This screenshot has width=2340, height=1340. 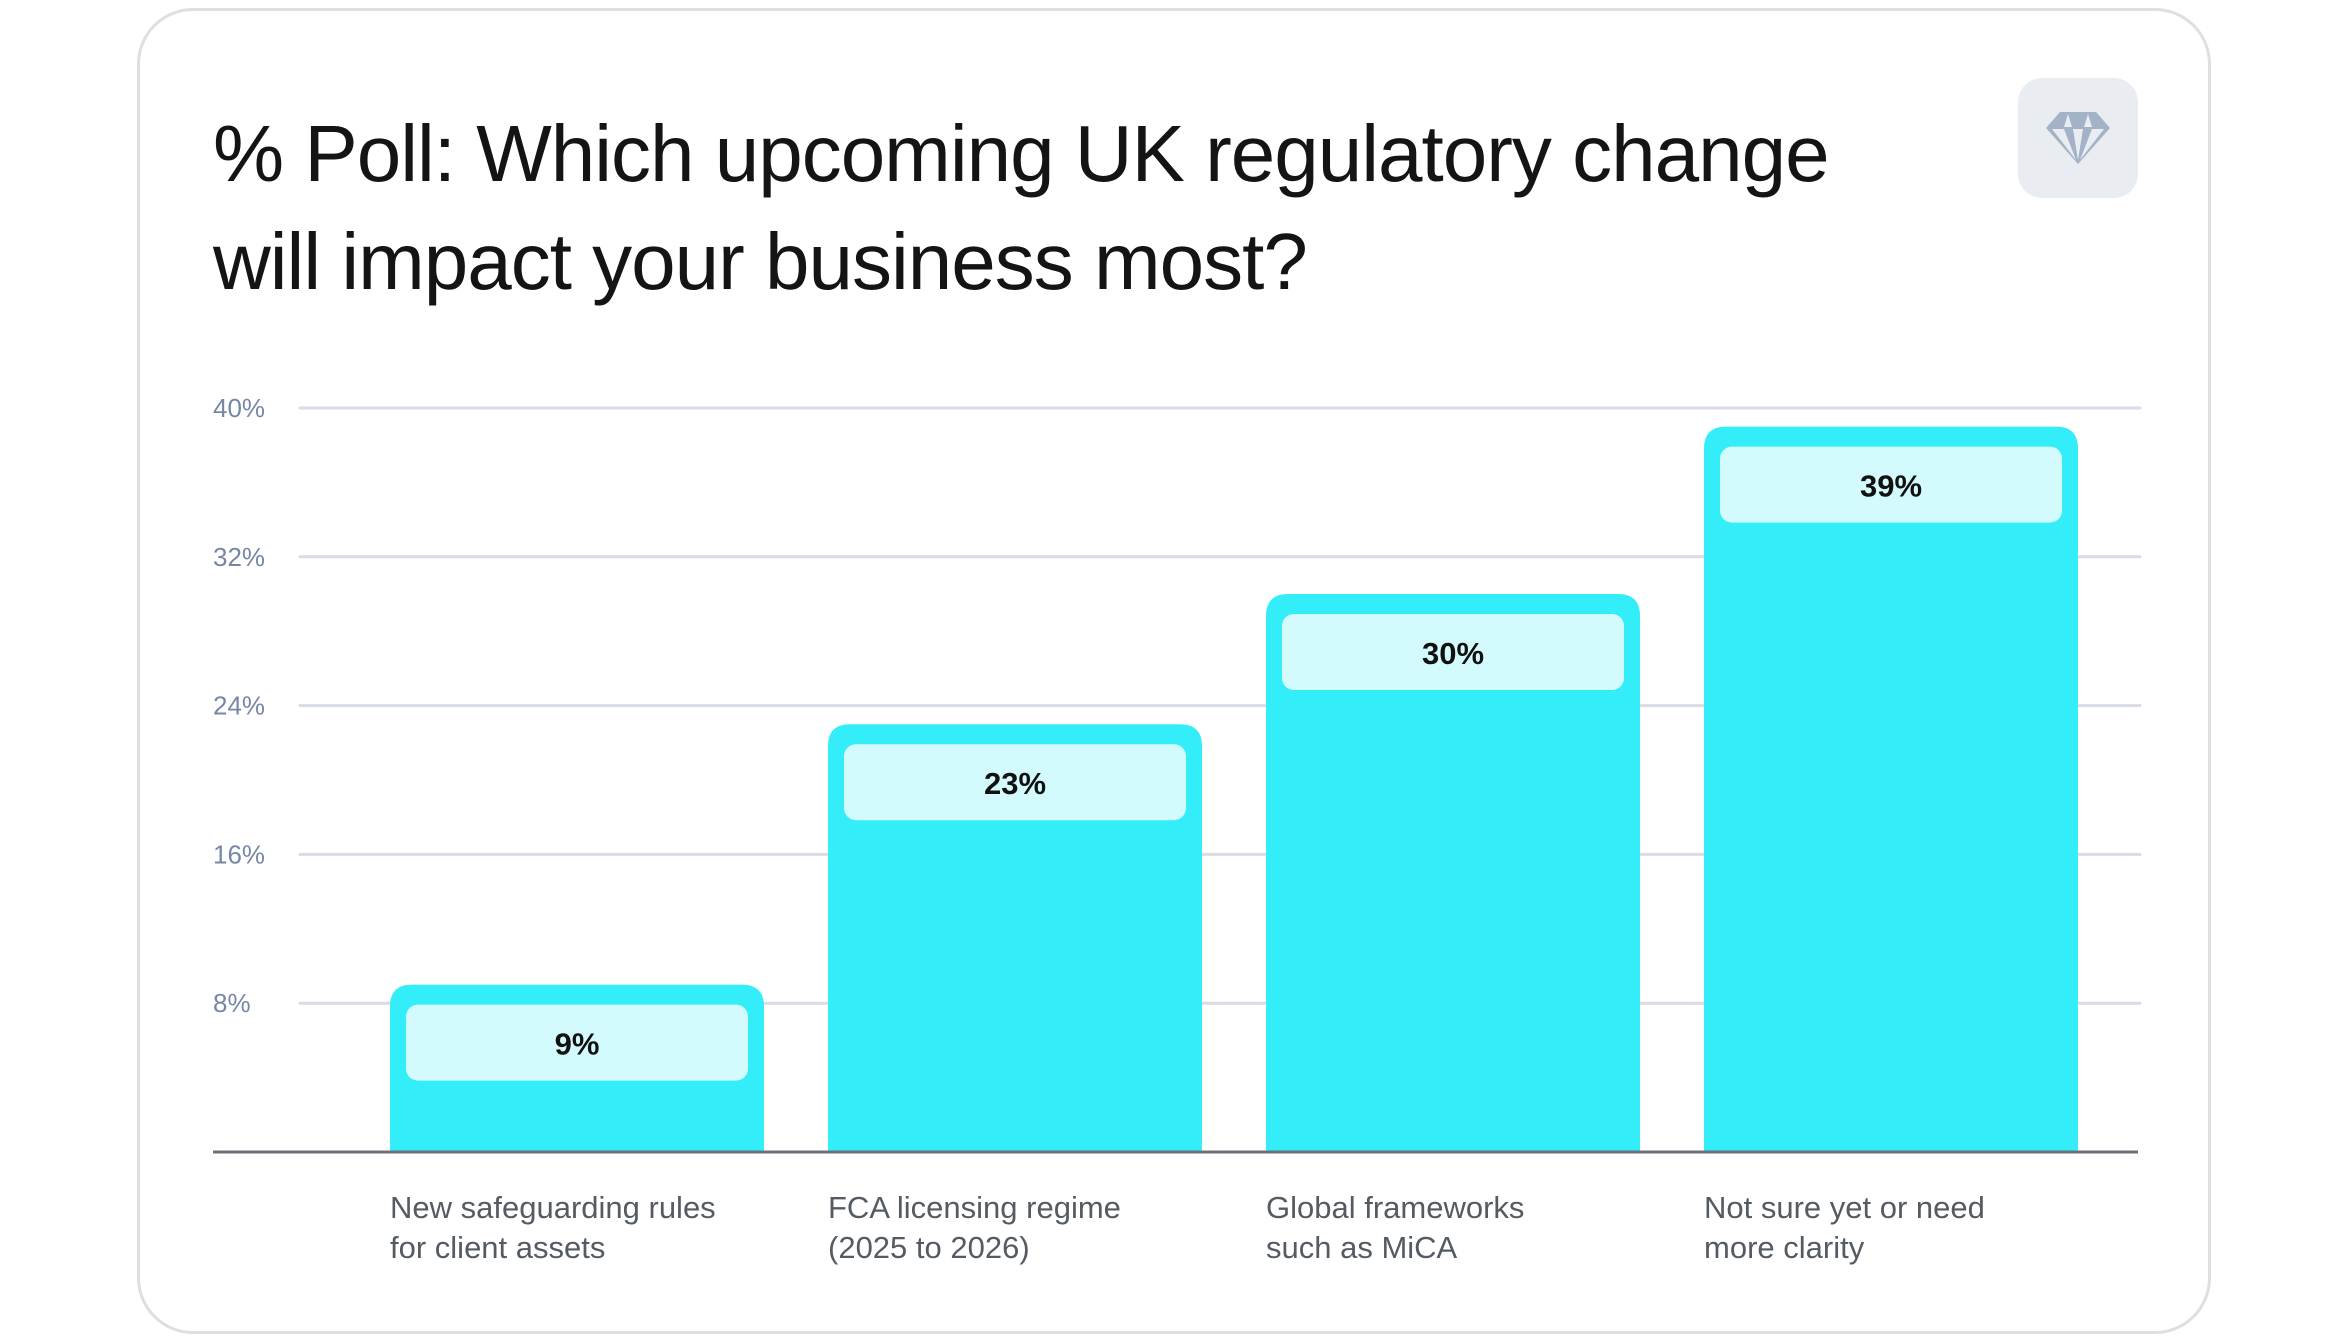 I want to click on y-tick-label: 8%, so click(x=232, y=1003).